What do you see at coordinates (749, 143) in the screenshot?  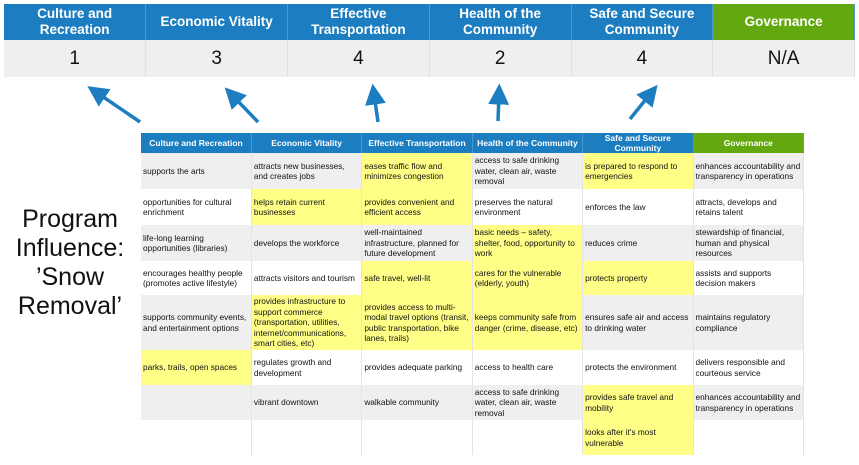 I see `matrix-header: Governance` at bounding box center [749, 143].